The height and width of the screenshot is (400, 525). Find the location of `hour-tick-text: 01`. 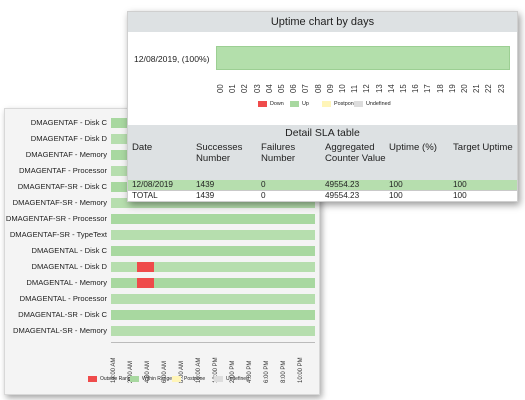

hour-tick-text: 01 is located at coordinates (233, 88).